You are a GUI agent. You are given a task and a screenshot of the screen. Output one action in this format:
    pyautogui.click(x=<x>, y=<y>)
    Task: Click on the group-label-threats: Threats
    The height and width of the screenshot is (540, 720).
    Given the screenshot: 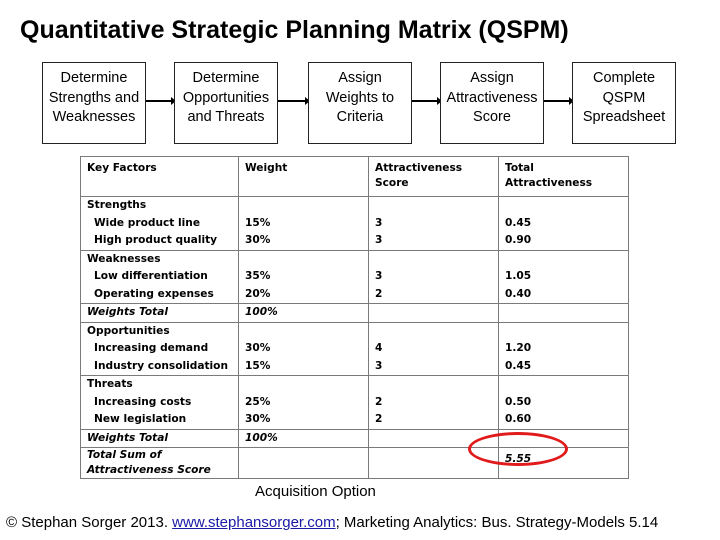 What is the action you would take?
    pyautogui.click(x=110, y=384)
    